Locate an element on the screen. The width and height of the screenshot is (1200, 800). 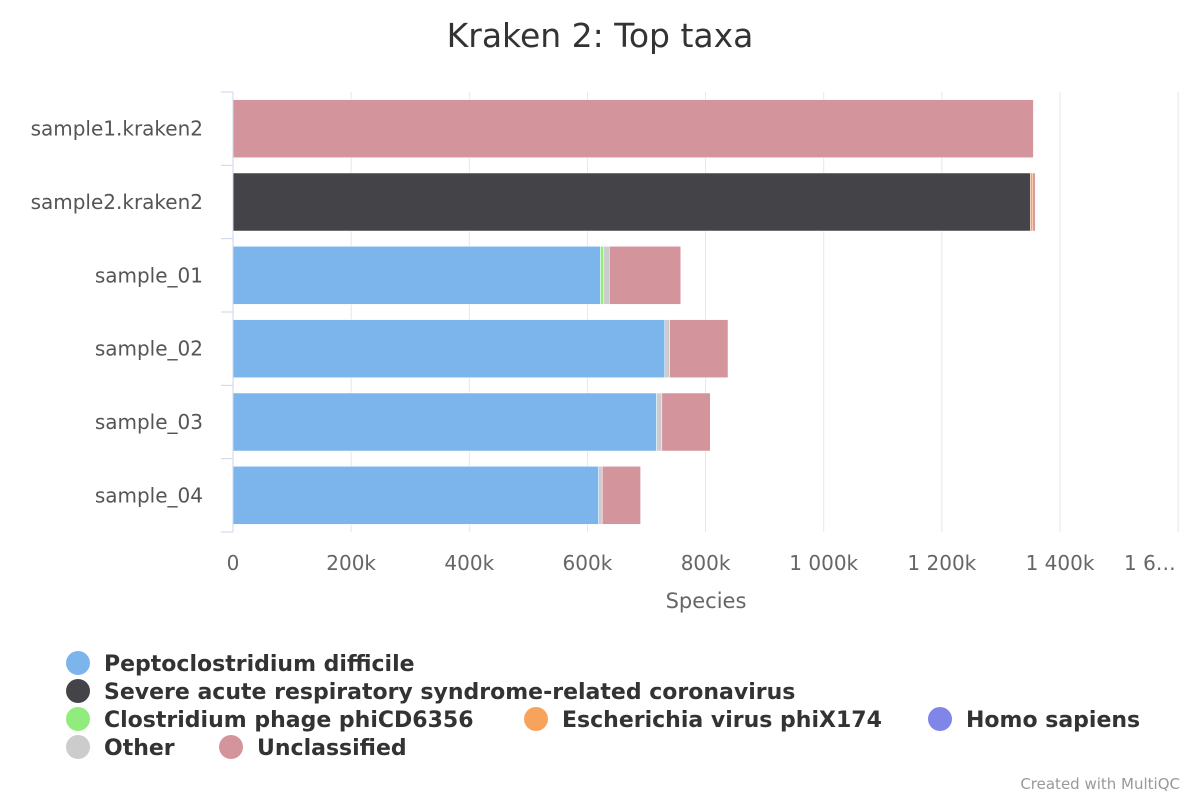
x-tick-label: 200k is located at coordinates (351, 563).